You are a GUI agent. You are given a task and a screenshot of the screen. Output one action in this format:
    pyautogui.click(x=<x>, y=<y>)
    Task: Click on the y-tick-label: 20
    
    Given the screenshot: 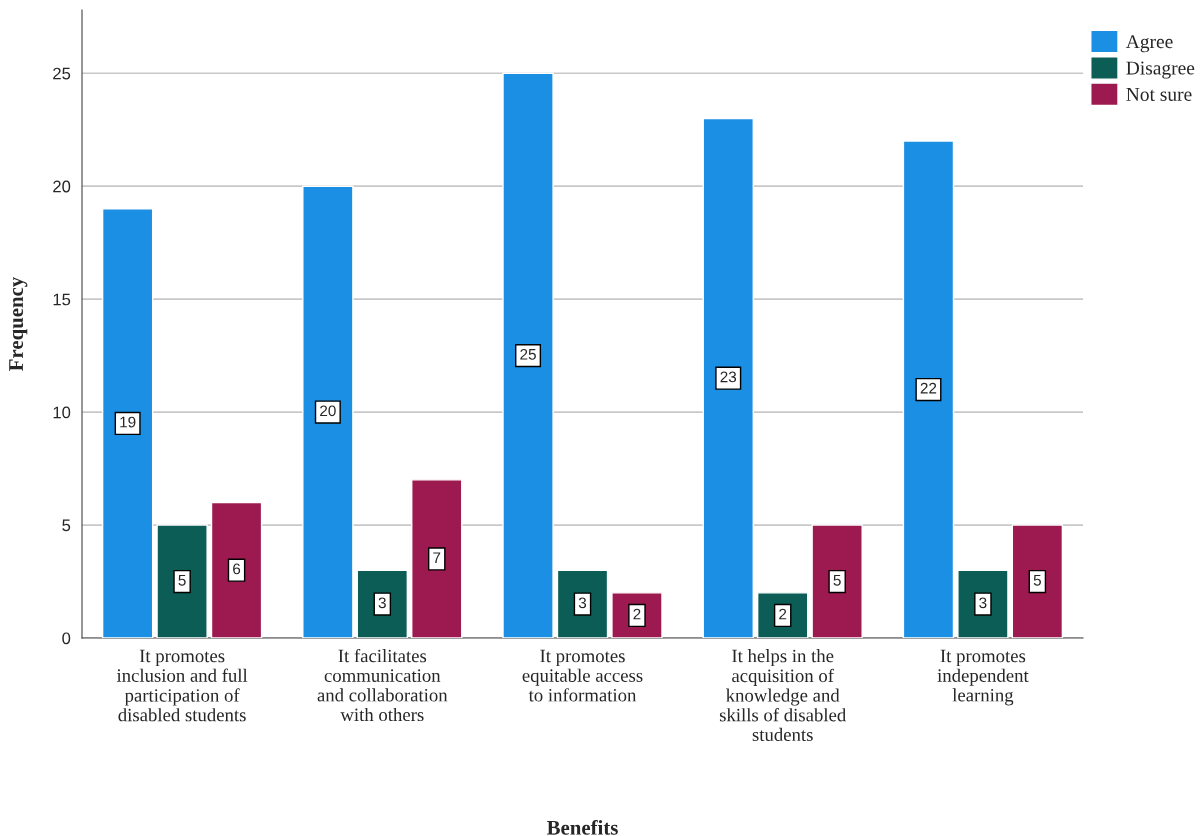 What is the action you would take?
    pyautogui.click(x=62, y=186)
    